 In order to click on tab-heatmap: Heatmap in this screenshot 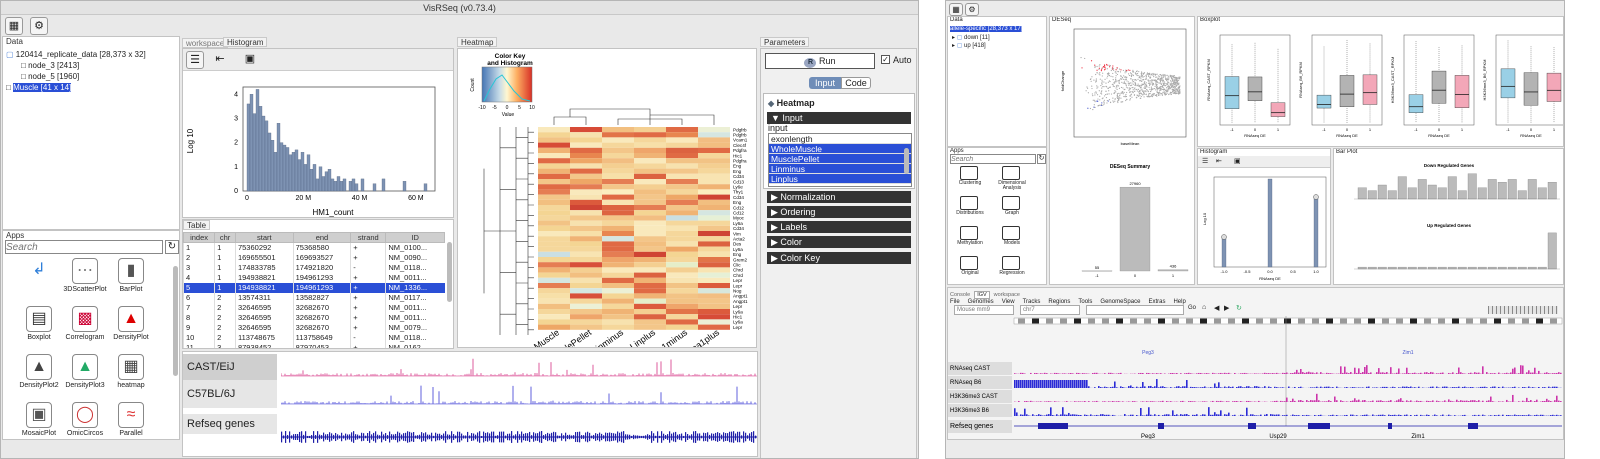, I will do `click(477, 42)`.